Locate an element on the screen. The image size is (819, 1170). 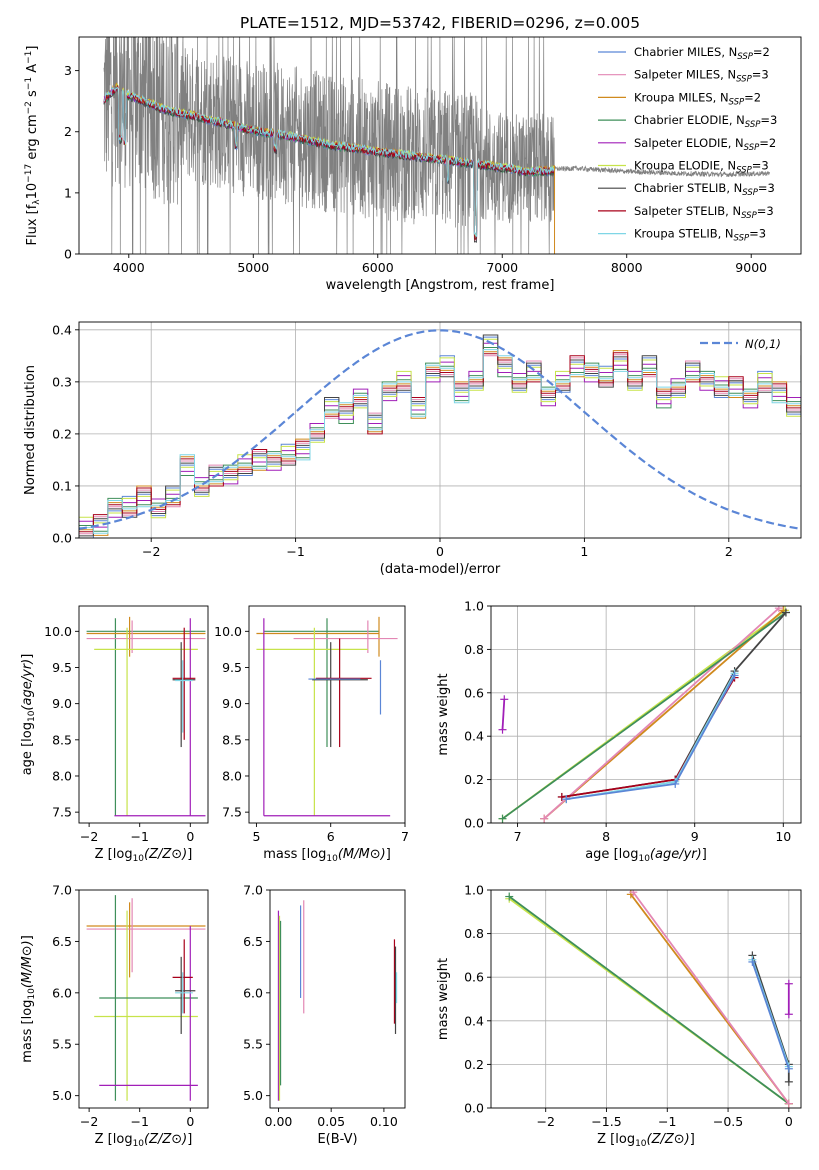
x-tick-label: 5 is located at coordinates (256, 836).